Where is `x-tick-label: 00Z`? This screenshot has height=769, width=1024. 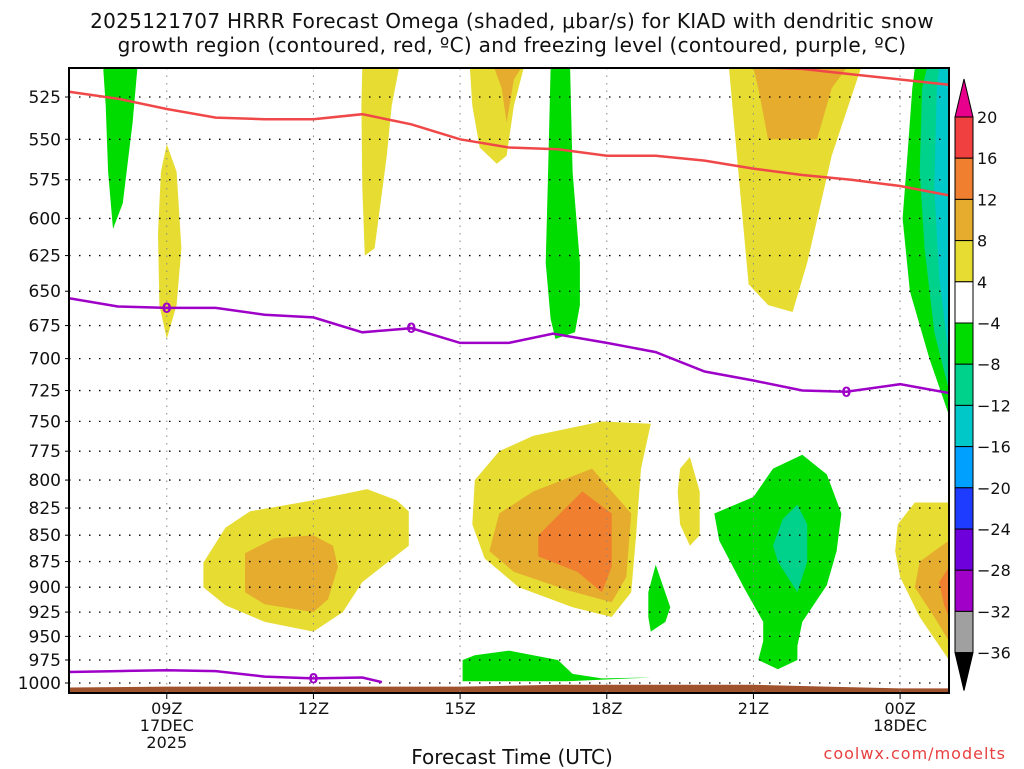
x-tick-label: 00Z is located at coordinates (899, 708).